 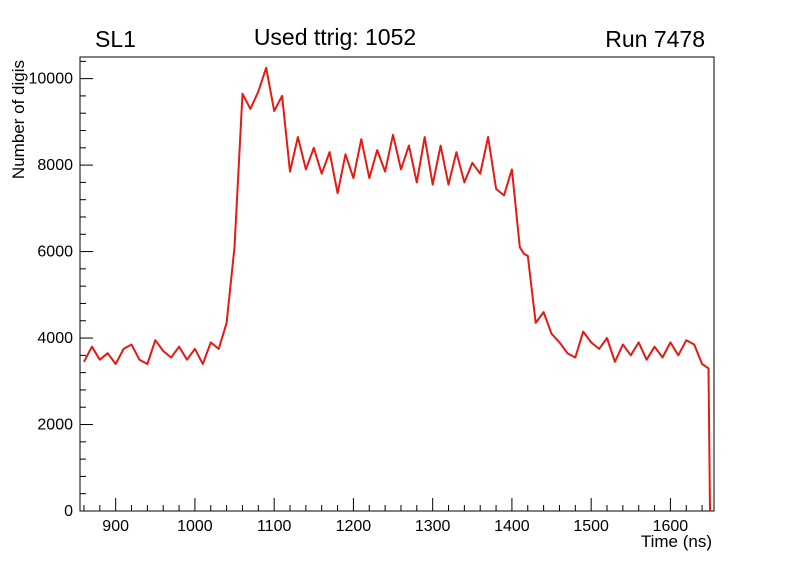 I want to click on y-axis-title: Number of digis, so click(x=18, y=119).